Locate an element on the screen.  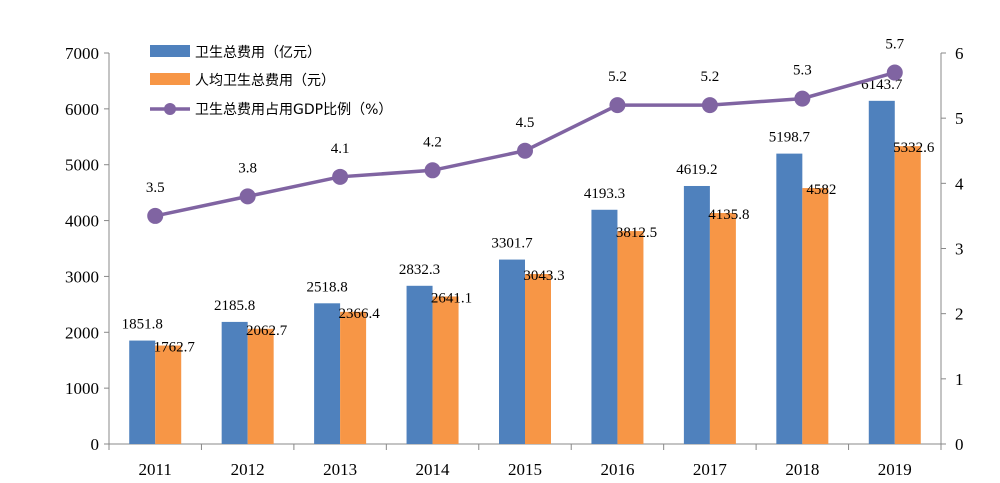
data-label: 4135.8 is located at coordinates (728, 215).